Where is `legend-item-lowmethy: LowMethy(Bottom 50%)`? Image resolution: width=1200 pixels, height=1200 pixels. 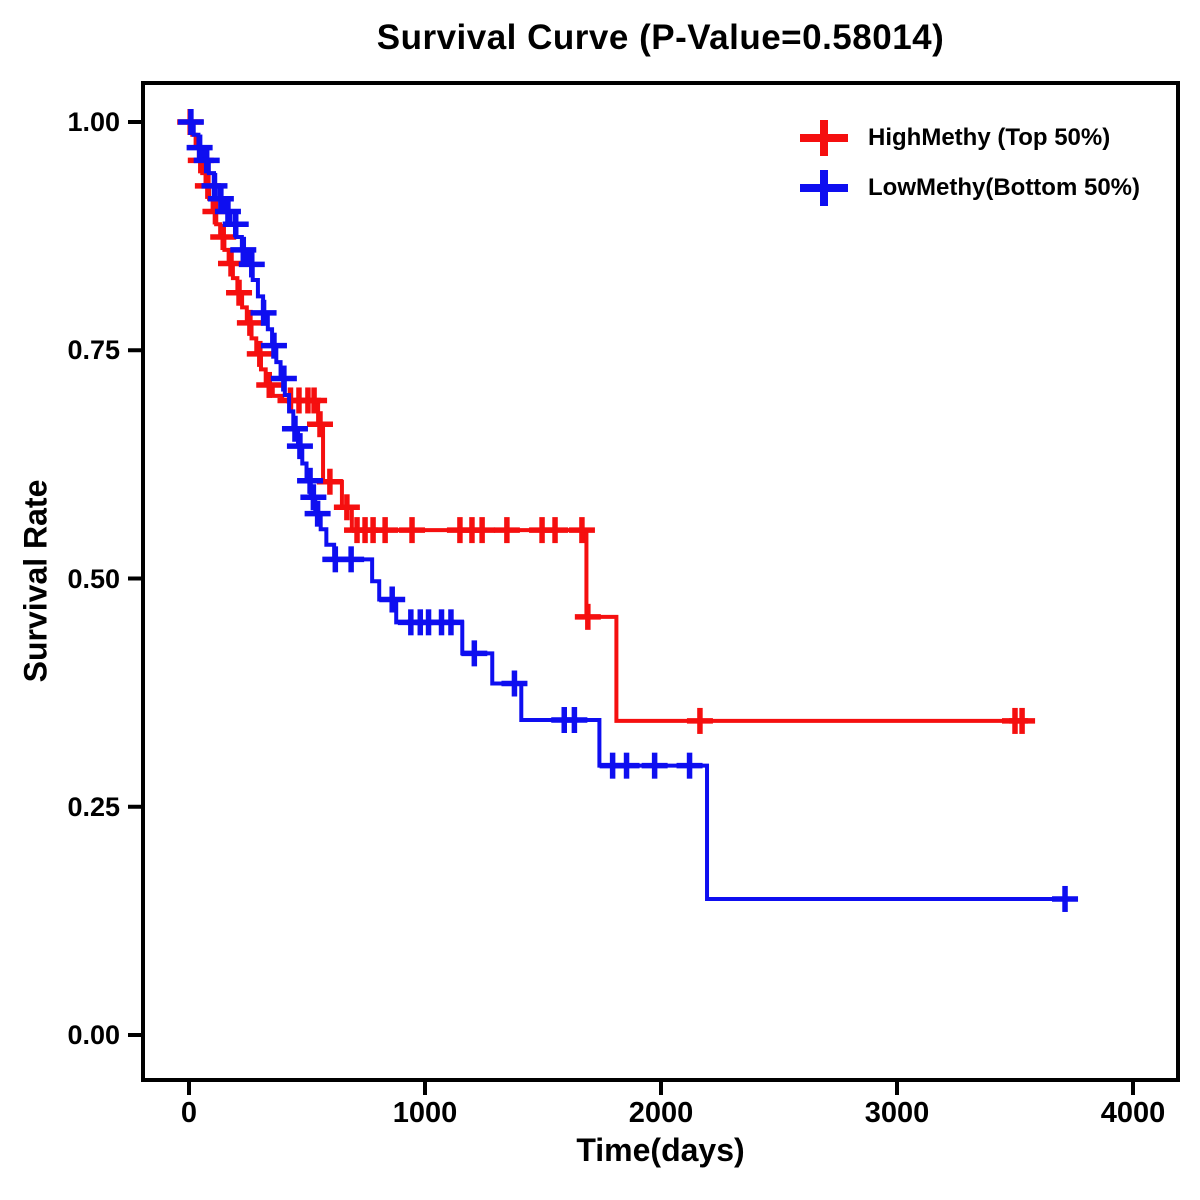 legend-item-lowmethy: LowMethy(Bottom 50%) is located at coordinates (967, 188).